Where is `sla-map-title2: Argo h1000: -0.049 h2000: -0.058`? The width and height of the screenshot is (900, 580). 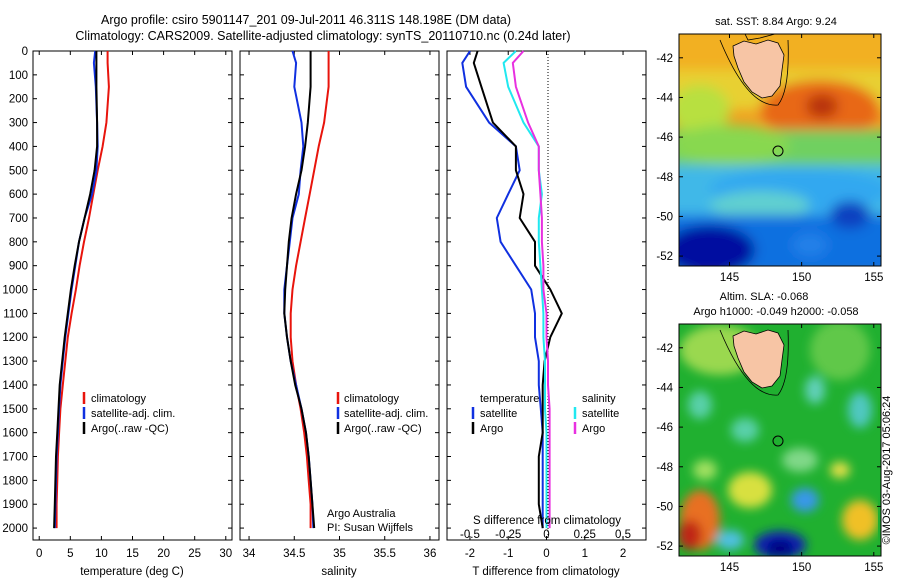 sla-map-title2: Argo h1000: -0.049 h2000: -0.058 is located at coordinates (775, 312).